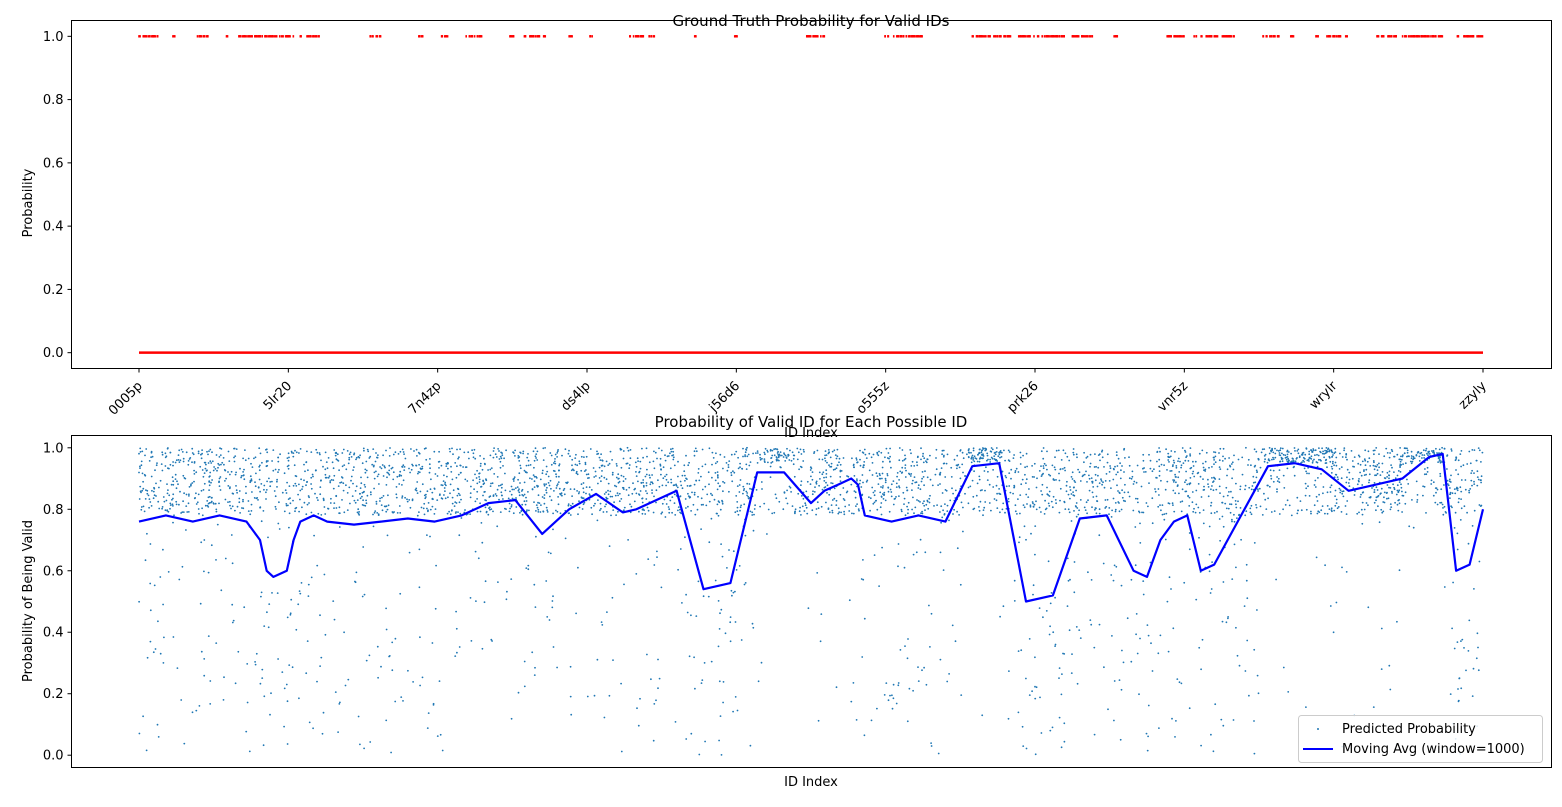 This screenshot has height=807, width=1562. Describe the element at coordinates (634, 36) in the screenshot. I see `ground-truth-cluster` at that location.